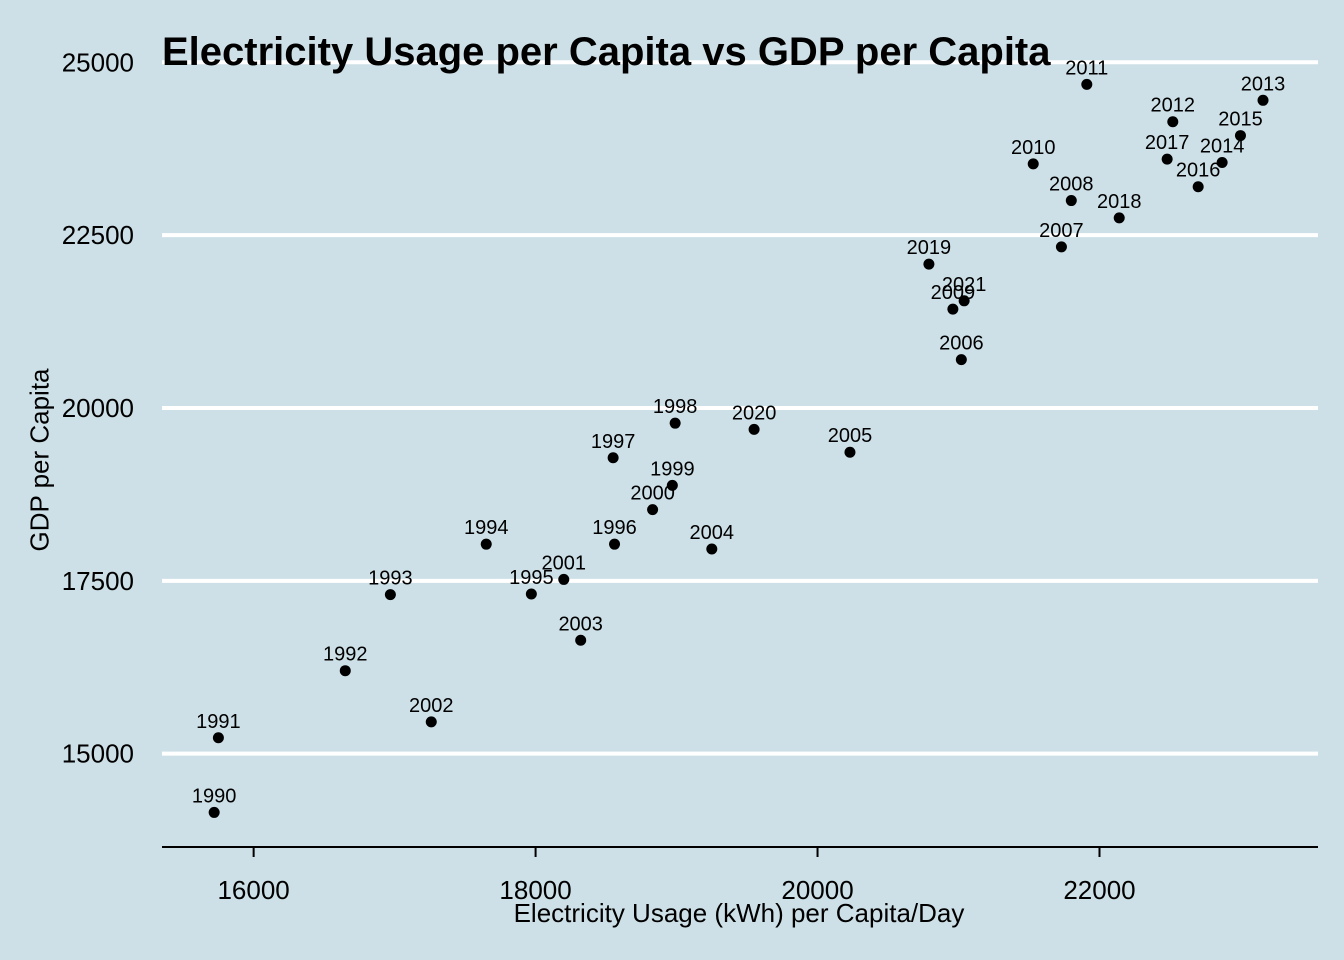 The height and width of the screenshot is (960, 1344). I want to click on point-label: 2019, so click(929, 248).